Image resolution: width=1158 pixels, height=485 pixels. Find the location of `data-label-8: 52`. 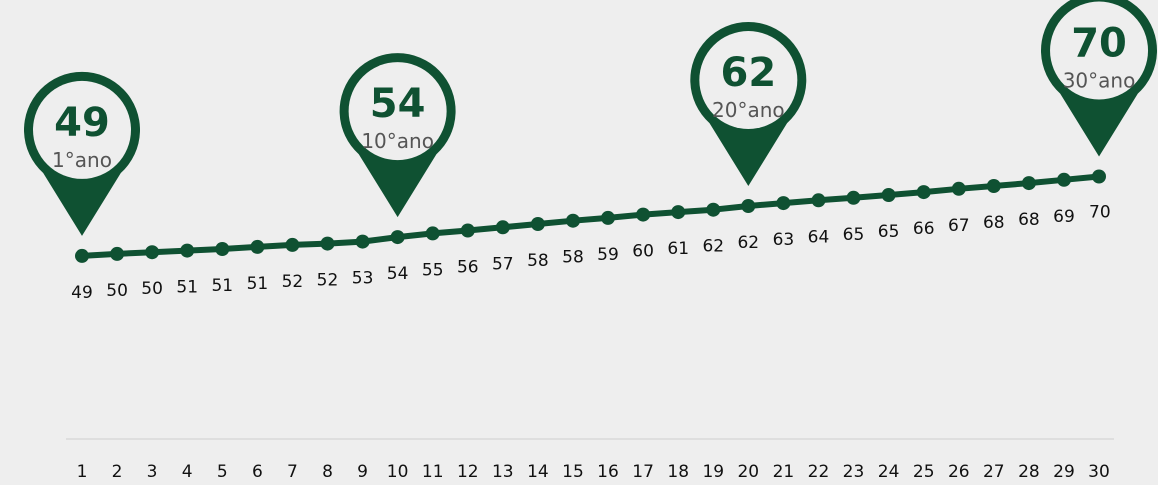

data-label-8: 52 is located at coordinates (328, 281).